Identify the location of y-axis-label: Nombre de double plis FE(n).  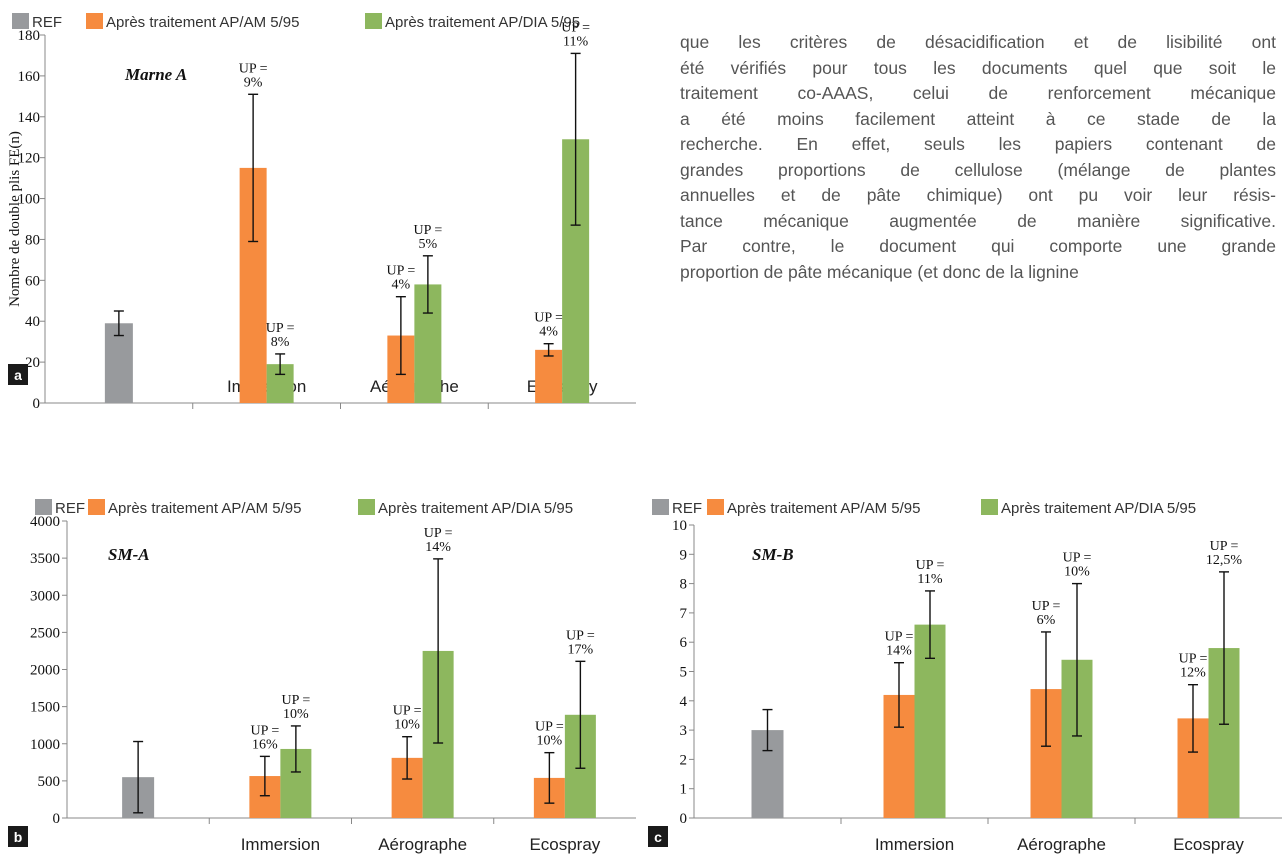
(15, 219).